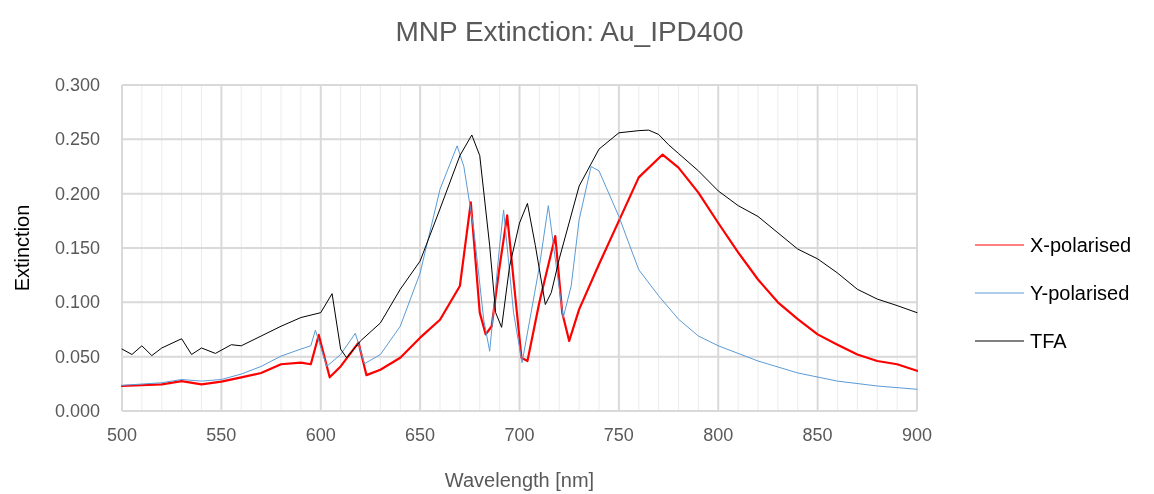  Describe the element at coordinates (77, 85) in the screenshot. I see `y-tick-label: 0.300` at that location.